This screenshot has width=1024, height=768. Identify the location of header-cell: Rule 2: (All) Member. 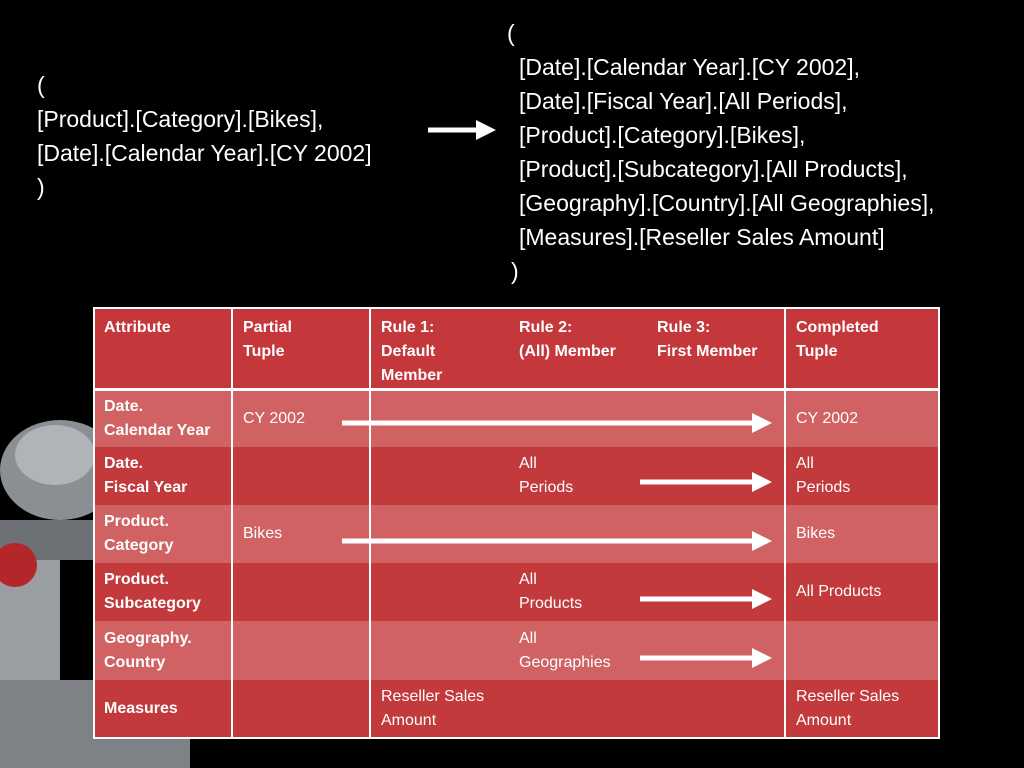
(567, 339).